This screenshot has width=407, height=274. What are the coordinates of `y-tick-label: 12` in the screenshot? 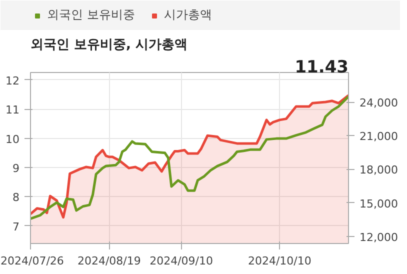 It's located at (13, 81).